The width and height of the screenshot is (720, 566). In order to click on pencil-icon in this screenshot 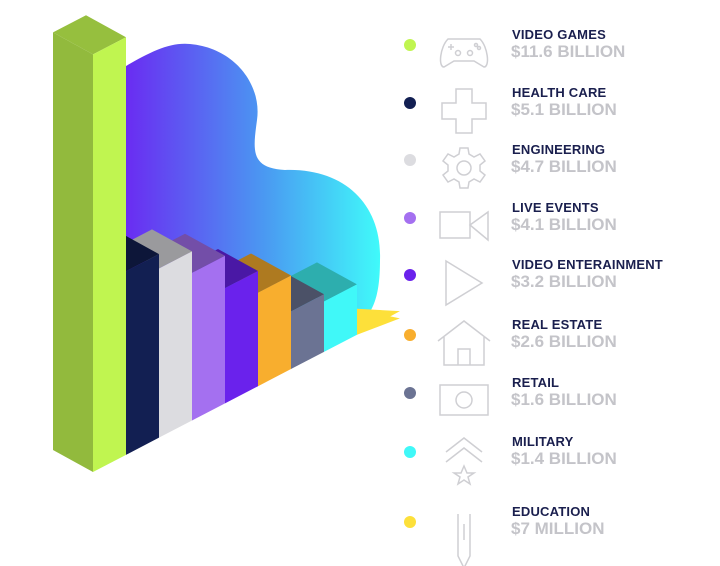, I will do `click(464, 540)`.